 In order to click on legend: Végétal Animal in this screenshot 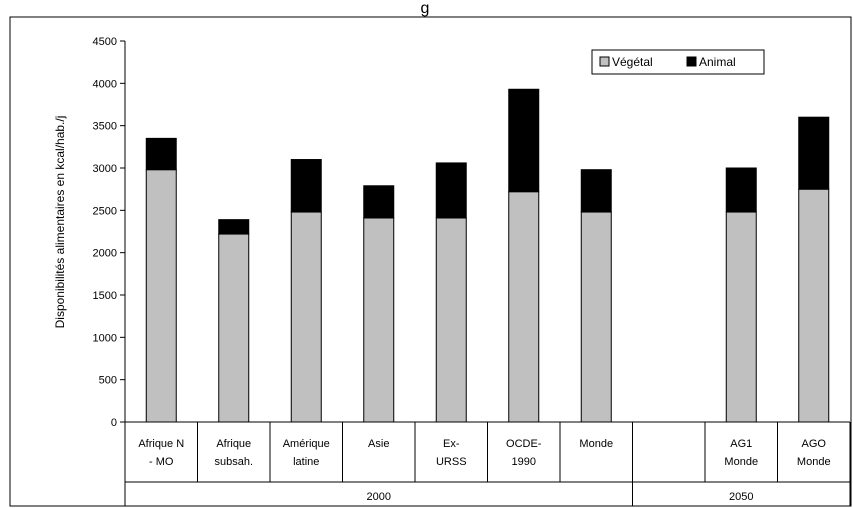, I will do `click(678, 62)`.